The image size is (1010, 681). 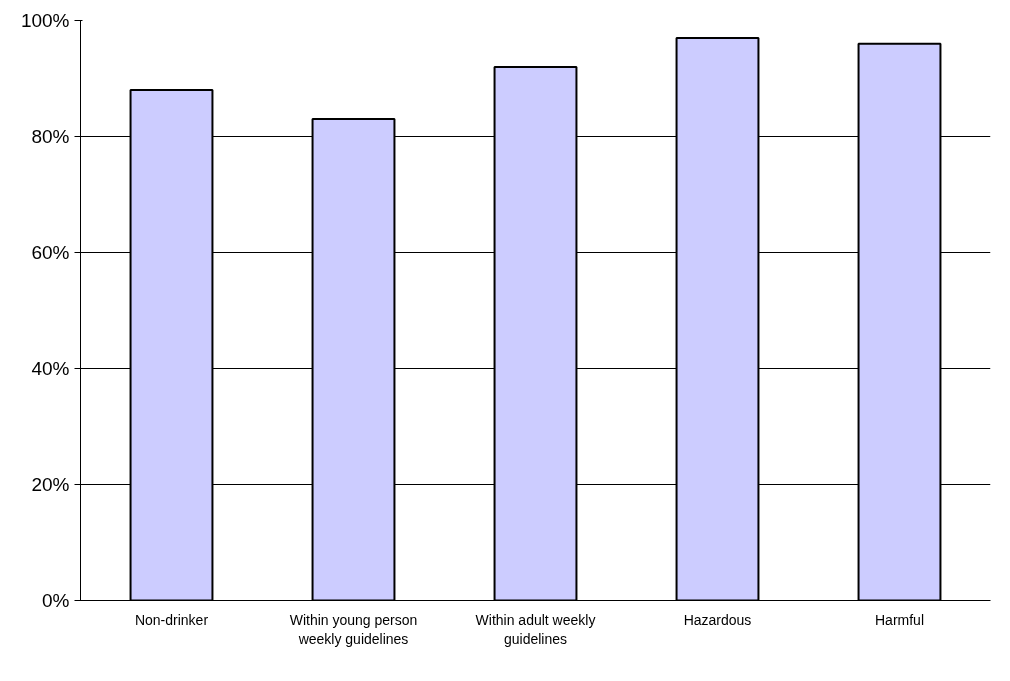 What do you see at coordinates (353, 629) in the screenshot?
I see `x-tick-label: Within young person weekly guidelines` at bounding box center [353, 629].